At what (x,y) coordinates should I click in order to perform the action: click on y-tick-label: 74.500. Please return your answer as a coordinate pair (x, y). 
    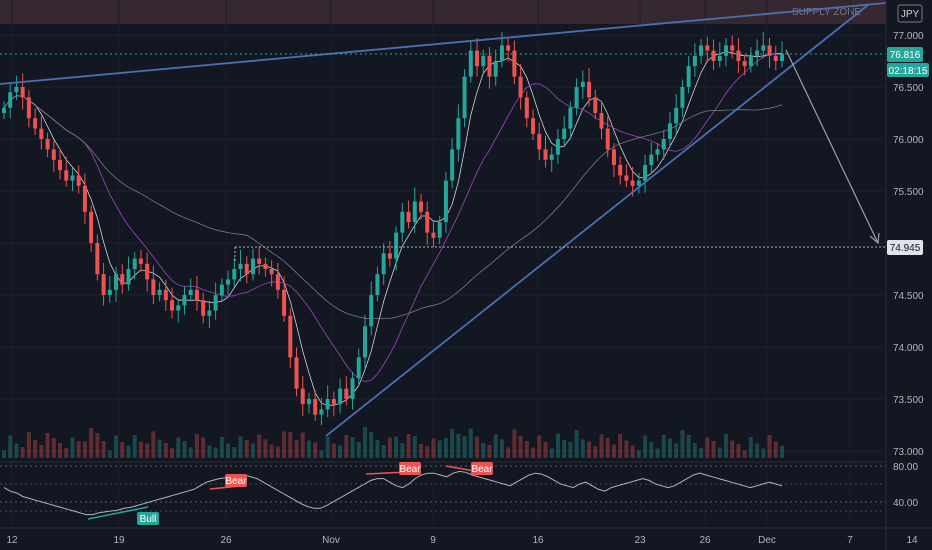
    Looking at the image, I should click on (908, 296).